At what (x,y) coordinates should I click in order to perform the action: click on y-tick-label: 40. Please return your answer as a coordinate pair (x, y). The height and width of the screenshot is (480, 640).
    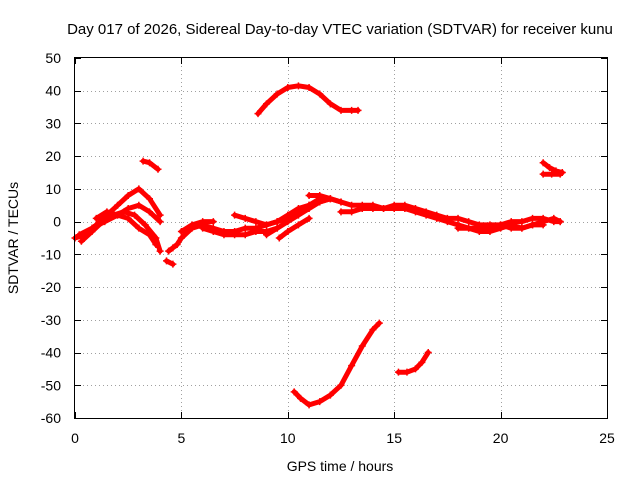
    Looking at the image, I should click on (53, 91).